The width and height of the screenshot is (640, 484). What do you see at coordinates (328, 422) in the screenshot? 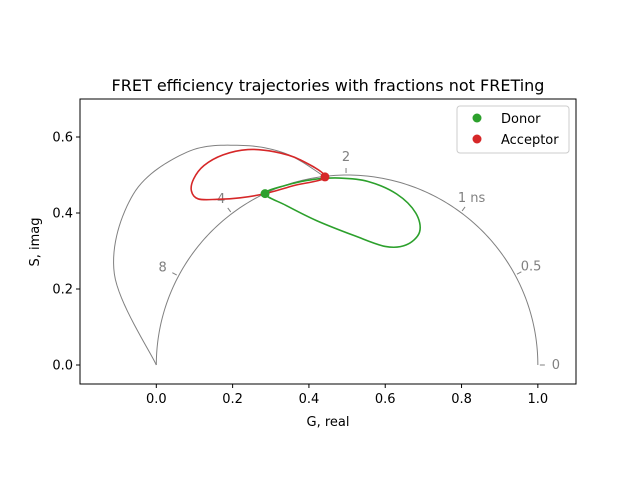
I see `x-axis-label: G, real` at bounding box center [328, 422].